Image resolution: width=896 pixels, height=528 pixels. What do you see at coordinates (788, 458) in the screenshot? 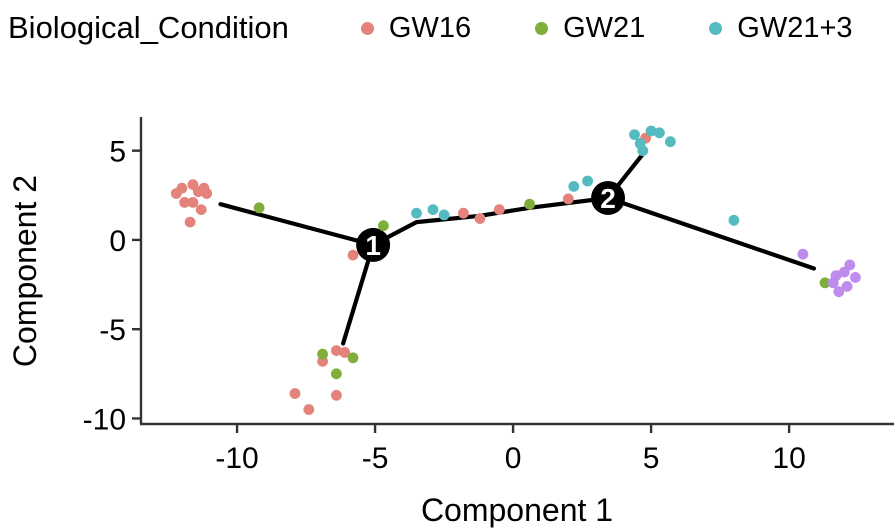
I see `x-tick-label: 10` at bounding box center [788, 458].